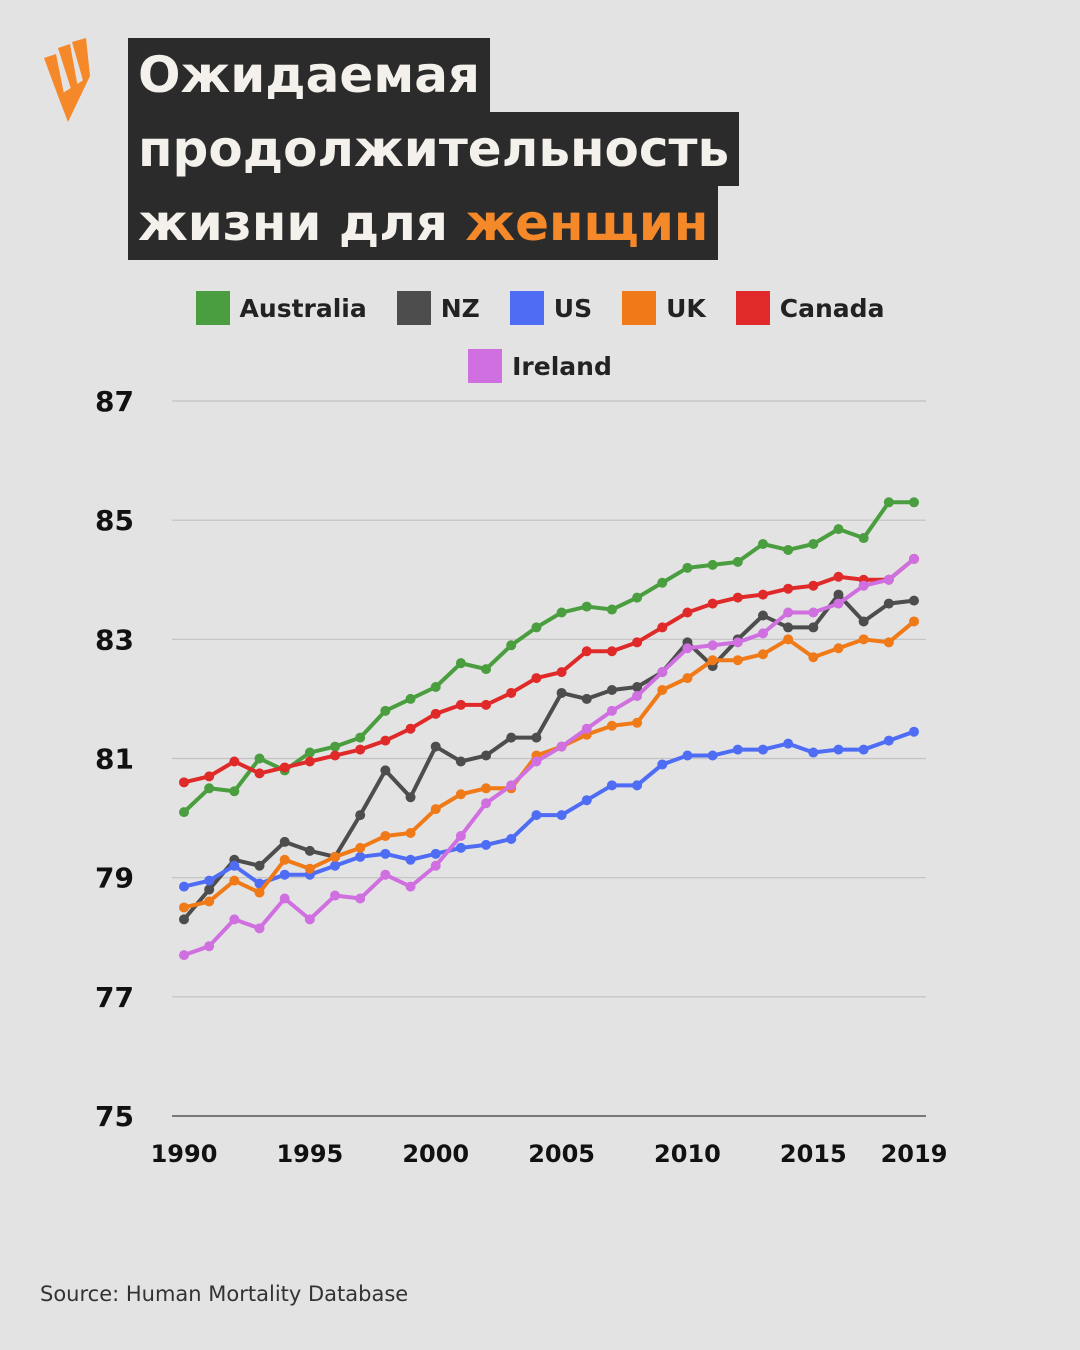  What do you see at coordinates (224, 1294) in the screenshot?
I see `source-note: Source: Human Mortality Database` at bounding box center [224, 1294].